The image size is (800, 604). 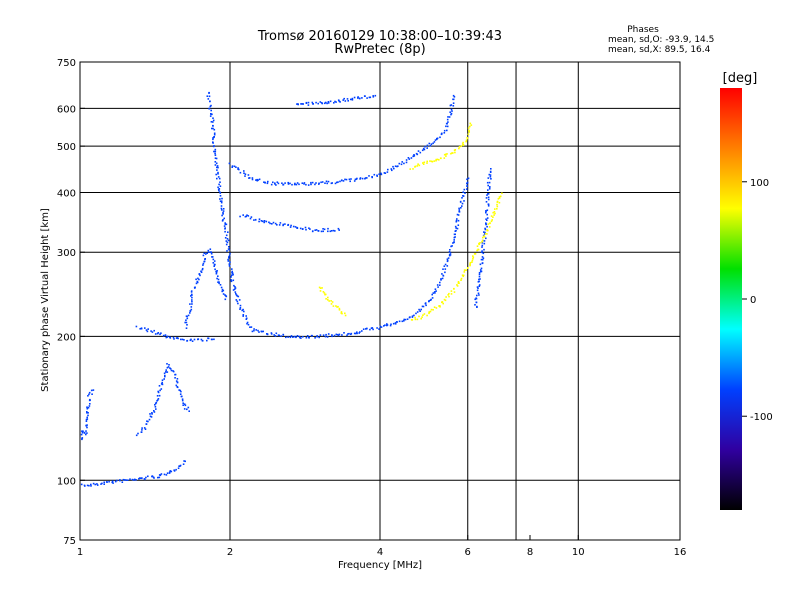 What do you see at coordinates (71, 302) in the screenshot?
I see `y-ticks: 75 100 200 300 400 500 600 750` at bounding box center [71, 302].